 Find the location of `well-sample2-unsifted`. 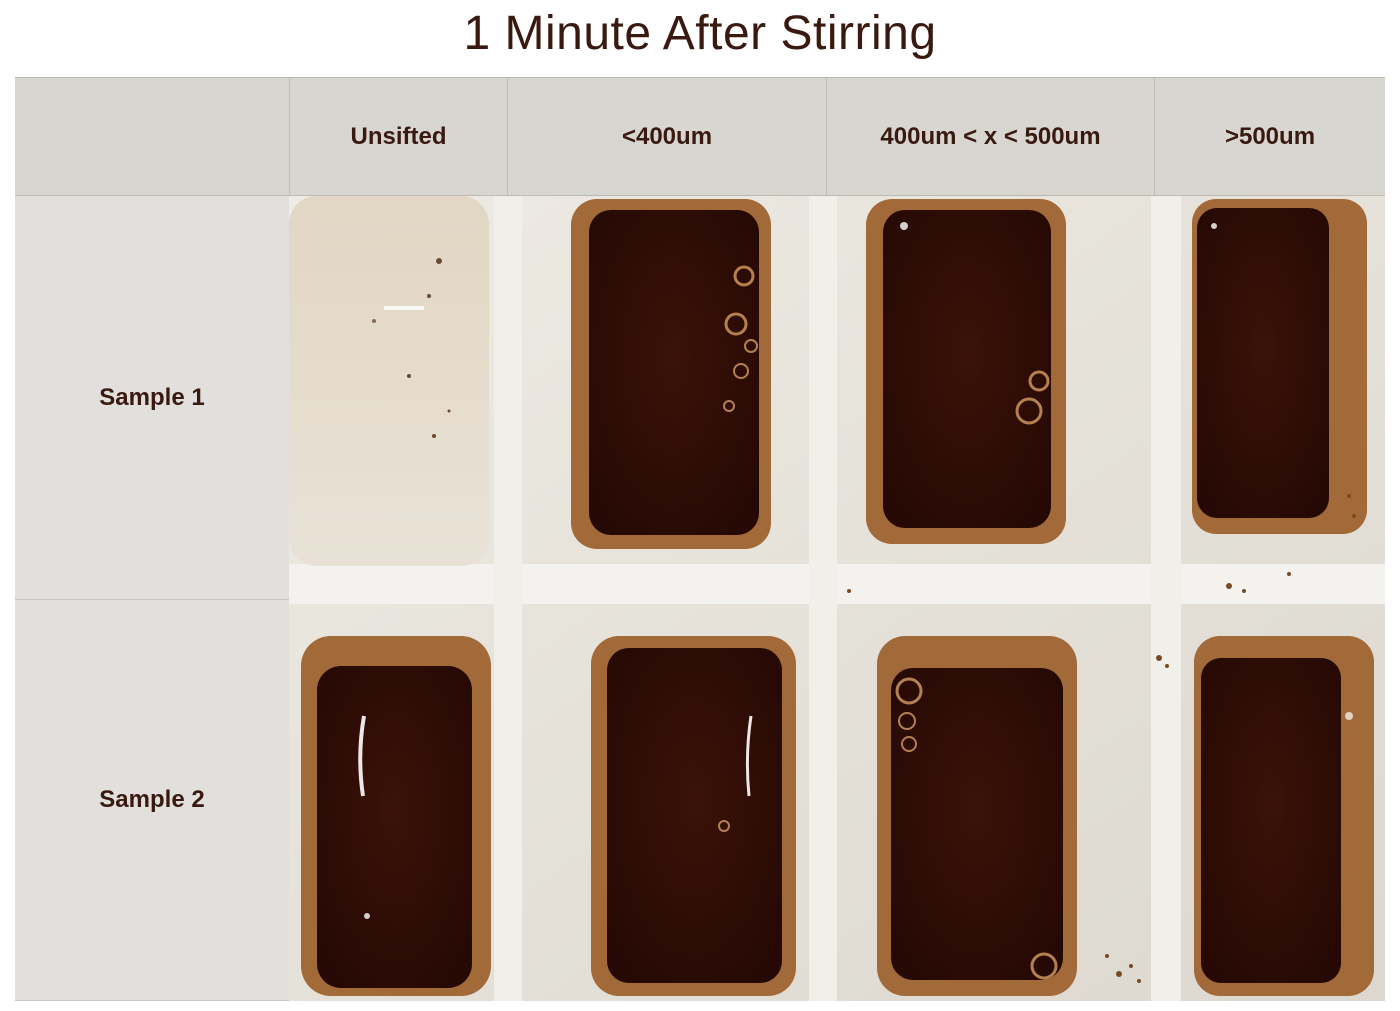

well-sample2-unsifted is located at coordinates (396, 816).